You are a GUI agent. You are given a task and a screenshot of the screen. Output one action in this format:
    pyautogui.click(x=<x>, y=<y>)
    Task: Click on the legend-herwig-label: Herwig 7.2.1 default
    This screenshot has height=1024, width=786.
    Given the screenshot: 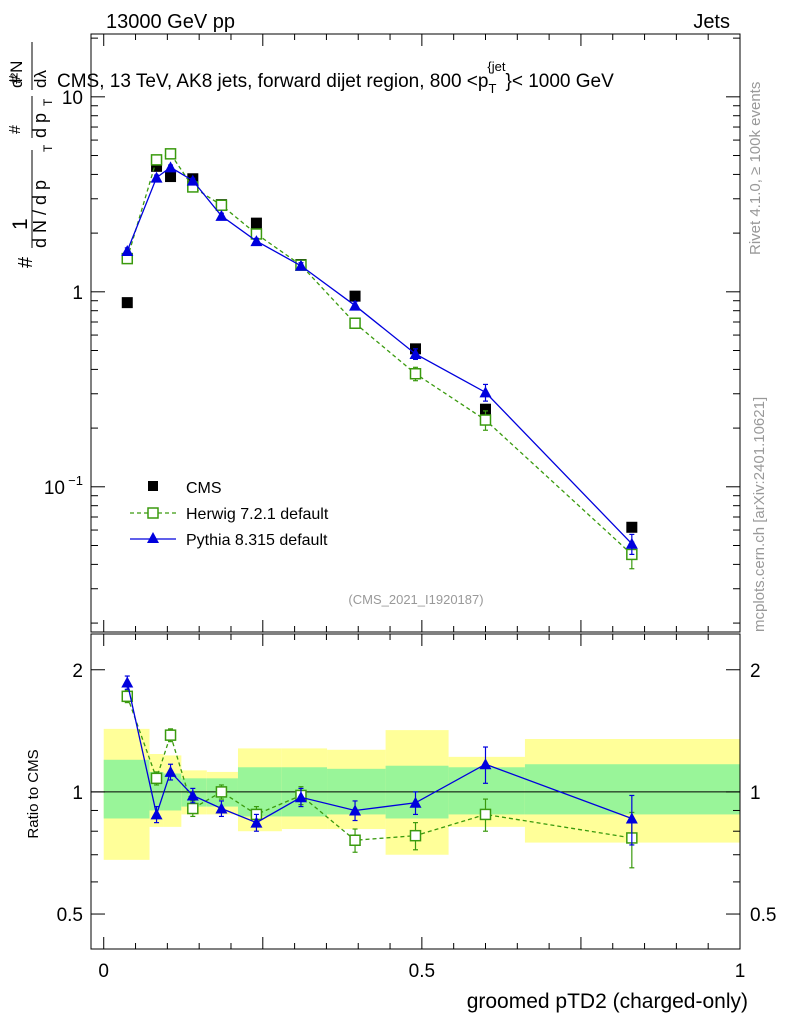 What is the action you would take?
    pyautogui.click(x=257, y=514)
    